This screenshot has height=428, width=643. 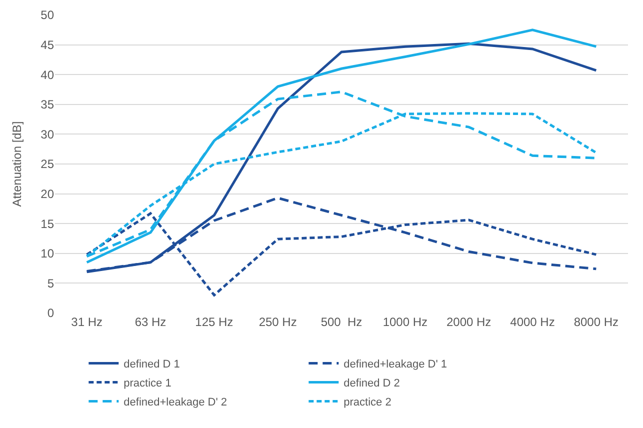 I want to click on x-tick-label: 125 Hz, so click(x=214, y=322).